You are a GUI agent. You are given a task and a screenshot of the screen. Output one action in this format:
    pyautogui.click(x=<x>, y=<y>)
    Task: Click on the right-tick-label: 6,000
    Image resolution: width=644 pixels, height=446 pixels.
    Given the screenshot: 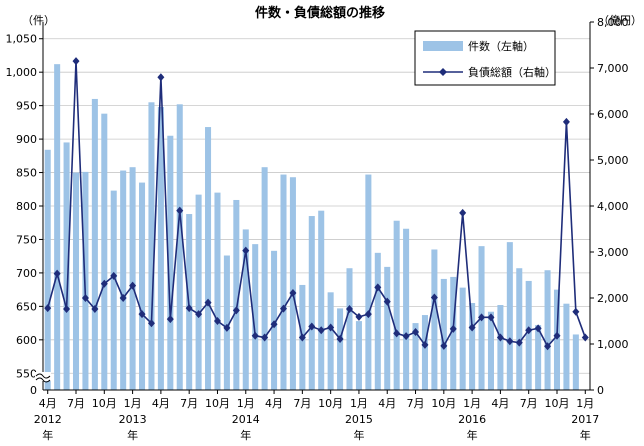 What is the action you would take?
    pyautogui.click(x=613, y=114)
    